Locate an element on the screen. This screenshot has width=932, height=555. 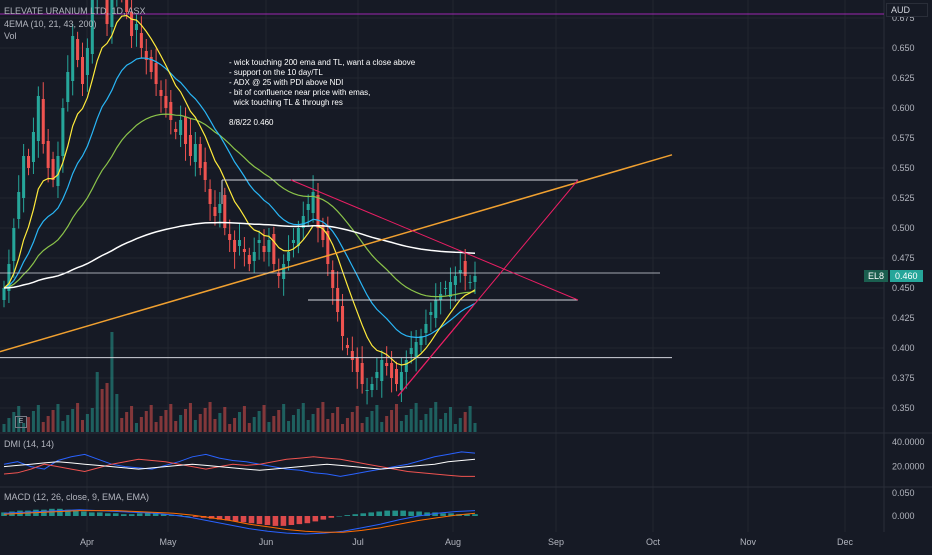
macd-legend: MACD (12, 26, close, 9, EMA, EMA) is located at coordinates (77, 497).